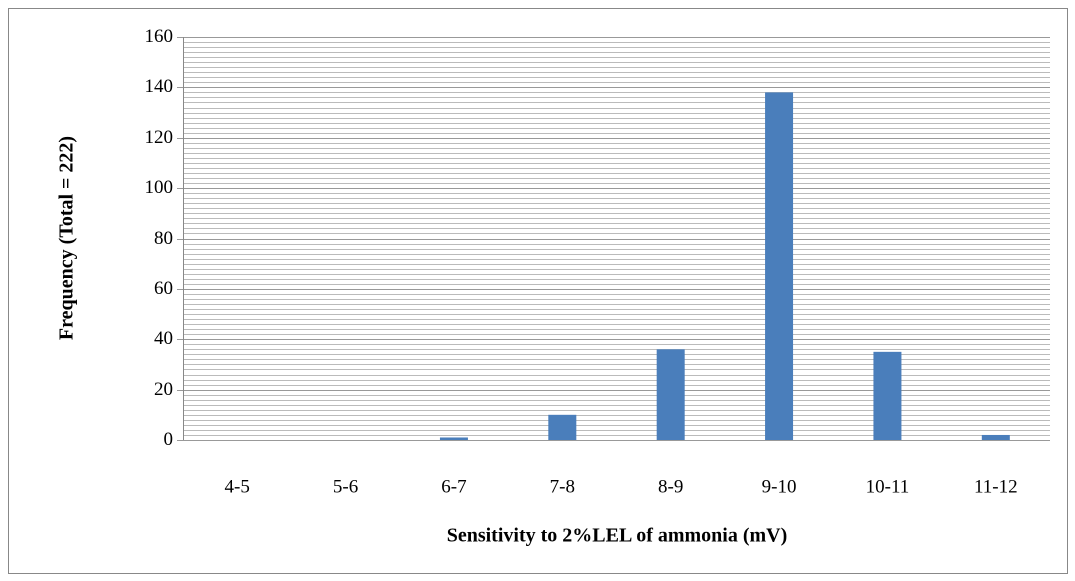 Image resolution: width=1075 pixels, height=581 pixels. What do you see at coordinates (996, 486) in the screenshot?
I see `x-tick-label: 11-12` at bounding box center [996, 486].